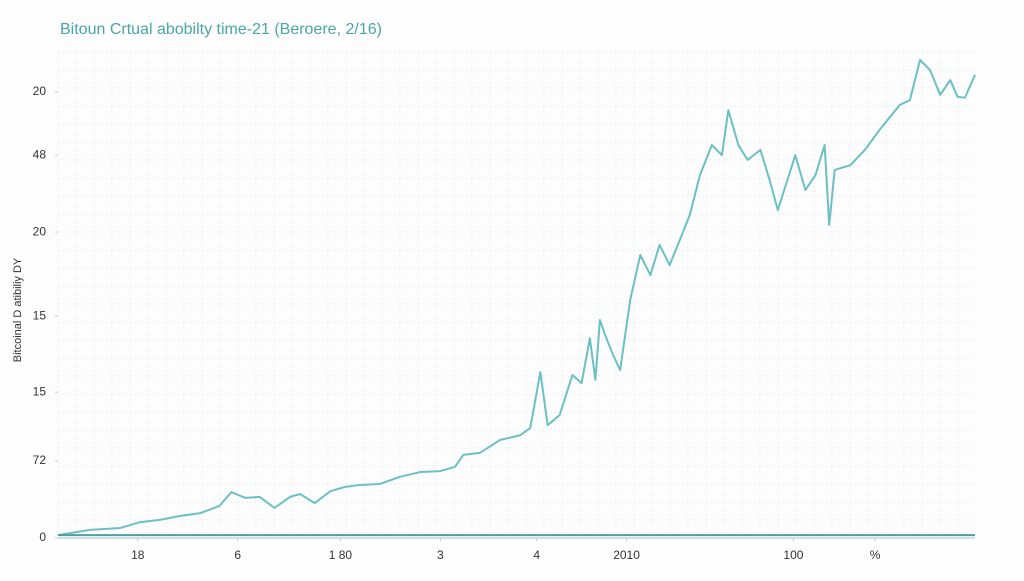 This screenshot has width=1024, height=581. What do you see at coordinates (536, 555) in the screenshot?
I see `x-tick-label: 4` at bounding box center [536, 555].